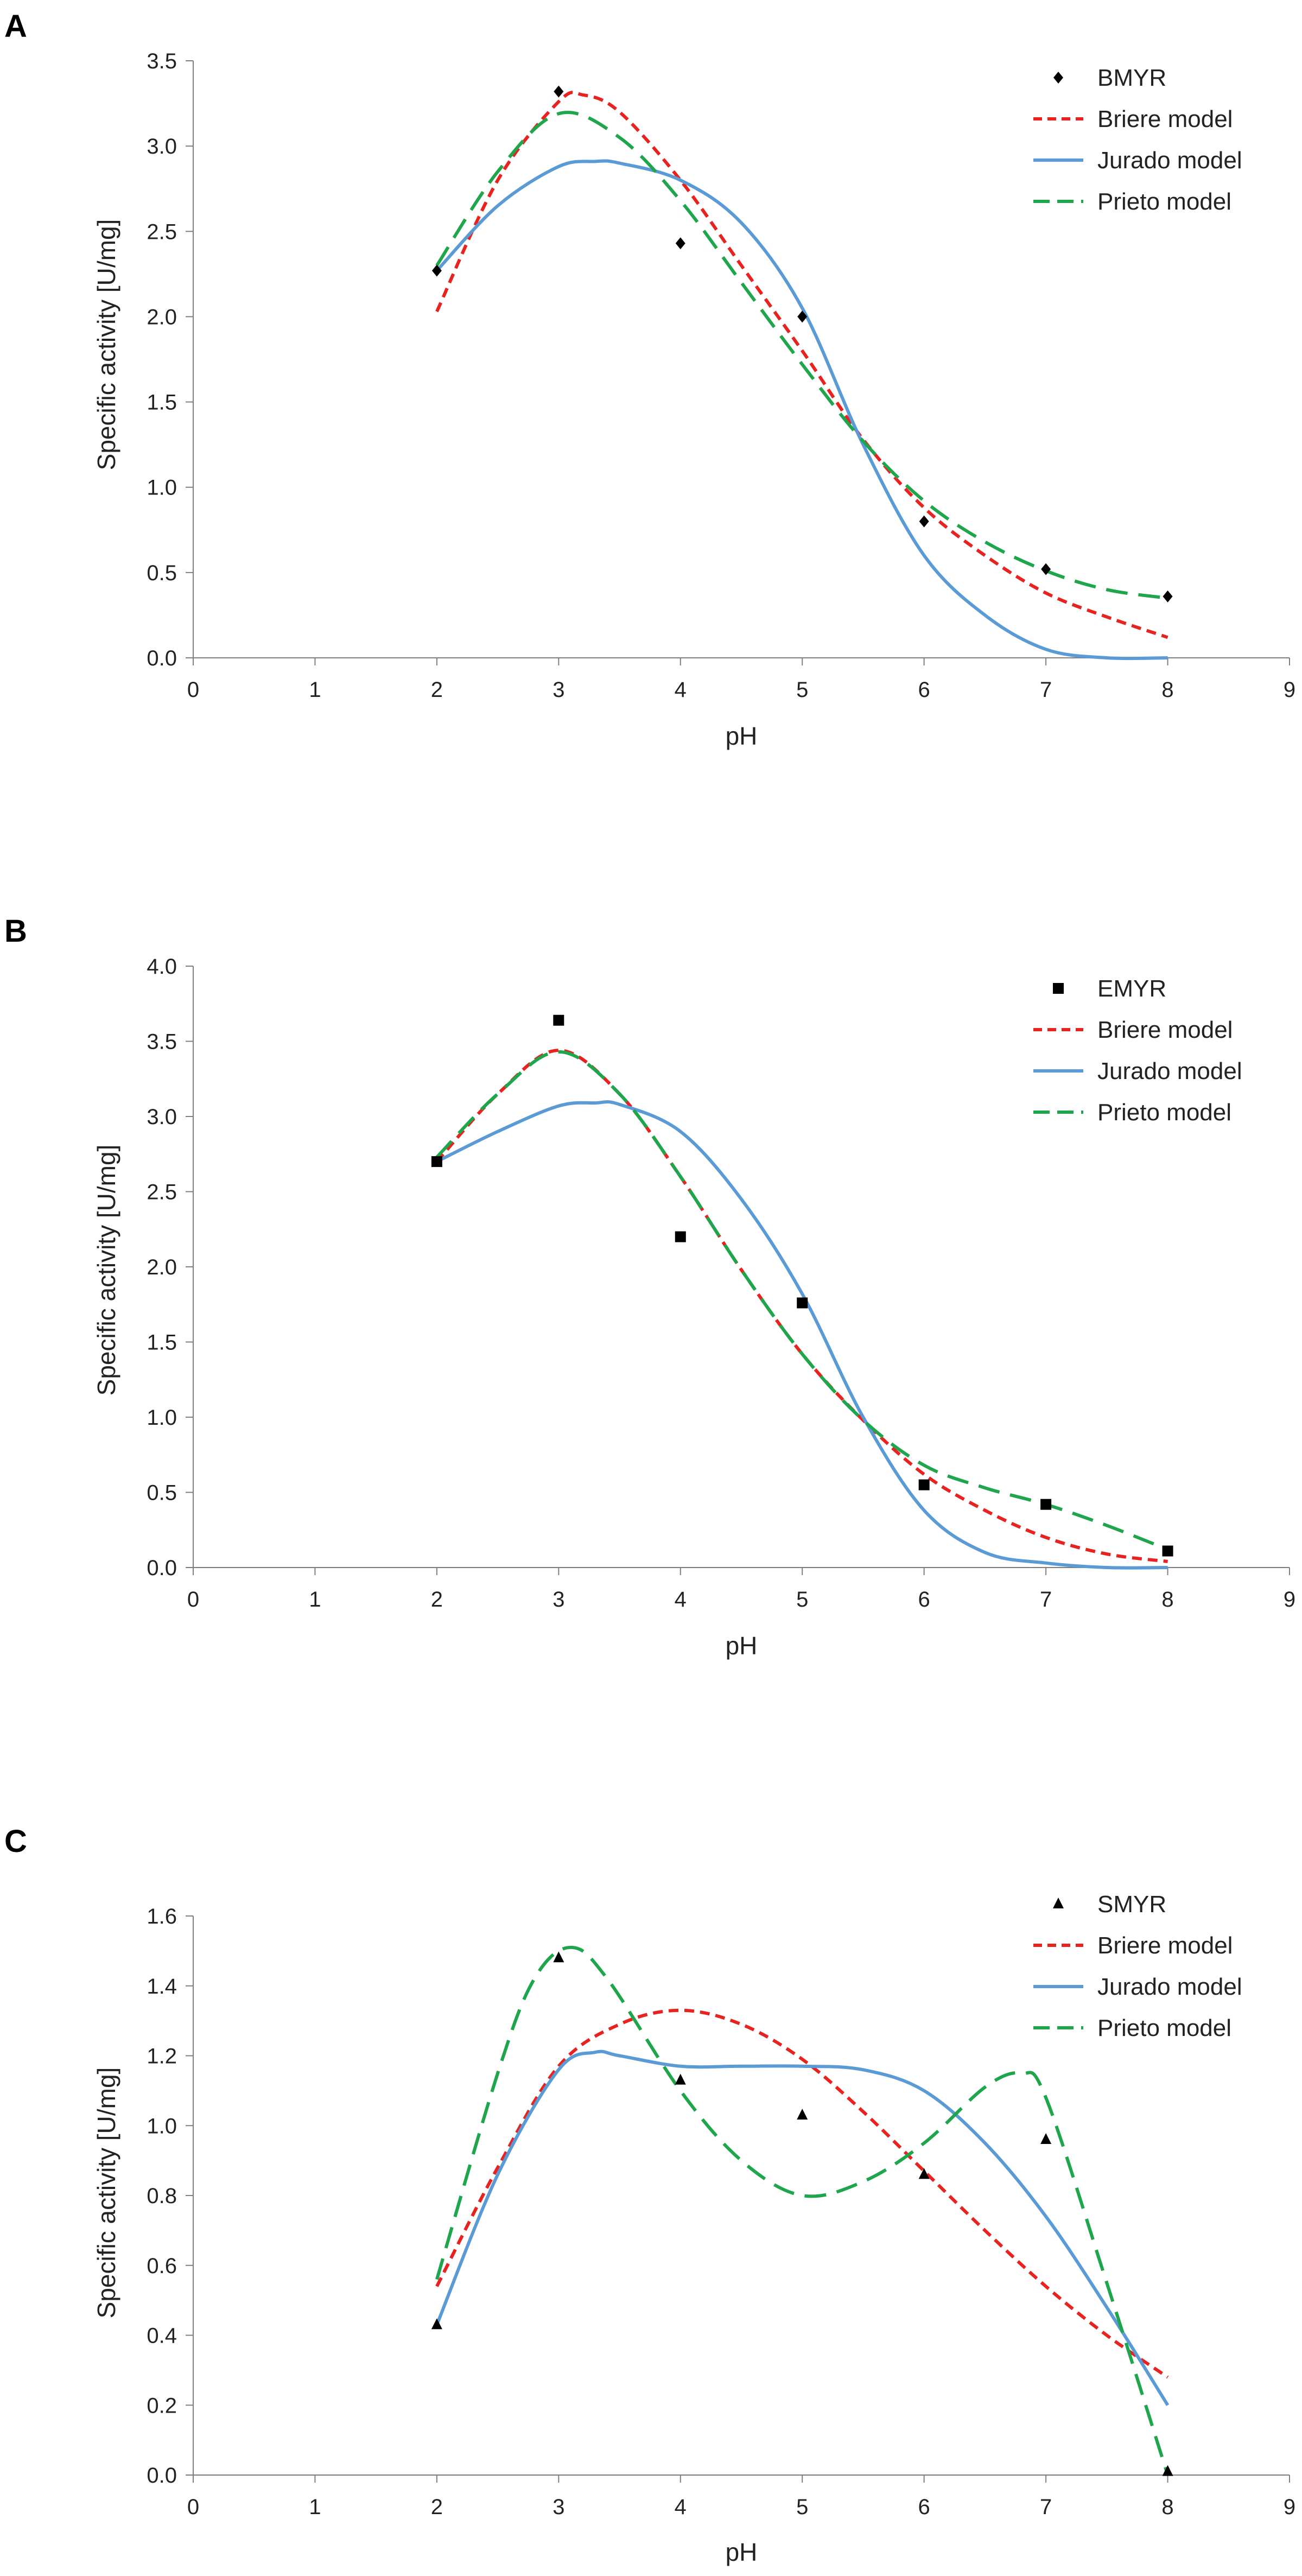 This screenshot has height=2576, width=1302. Describe the element at coordinates (1058, 78) in the screenshot. I see `legend-marker` at that location.